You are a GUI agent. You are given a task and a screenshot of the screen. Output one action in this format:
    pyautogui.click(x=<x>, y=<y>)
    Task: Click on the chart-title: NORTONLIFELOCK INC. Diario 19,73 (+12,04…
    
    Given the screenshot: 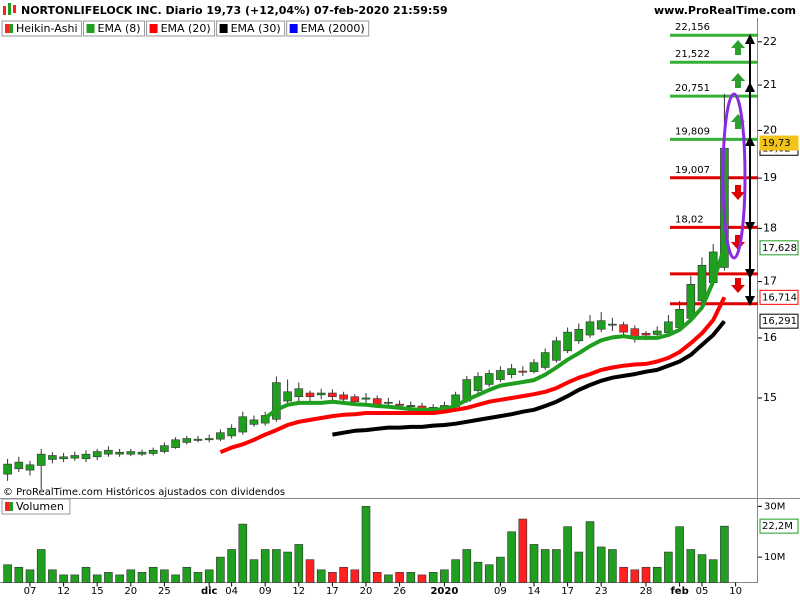 What is the action you would take?
    pyautogui.click(x=234, y=10)
    